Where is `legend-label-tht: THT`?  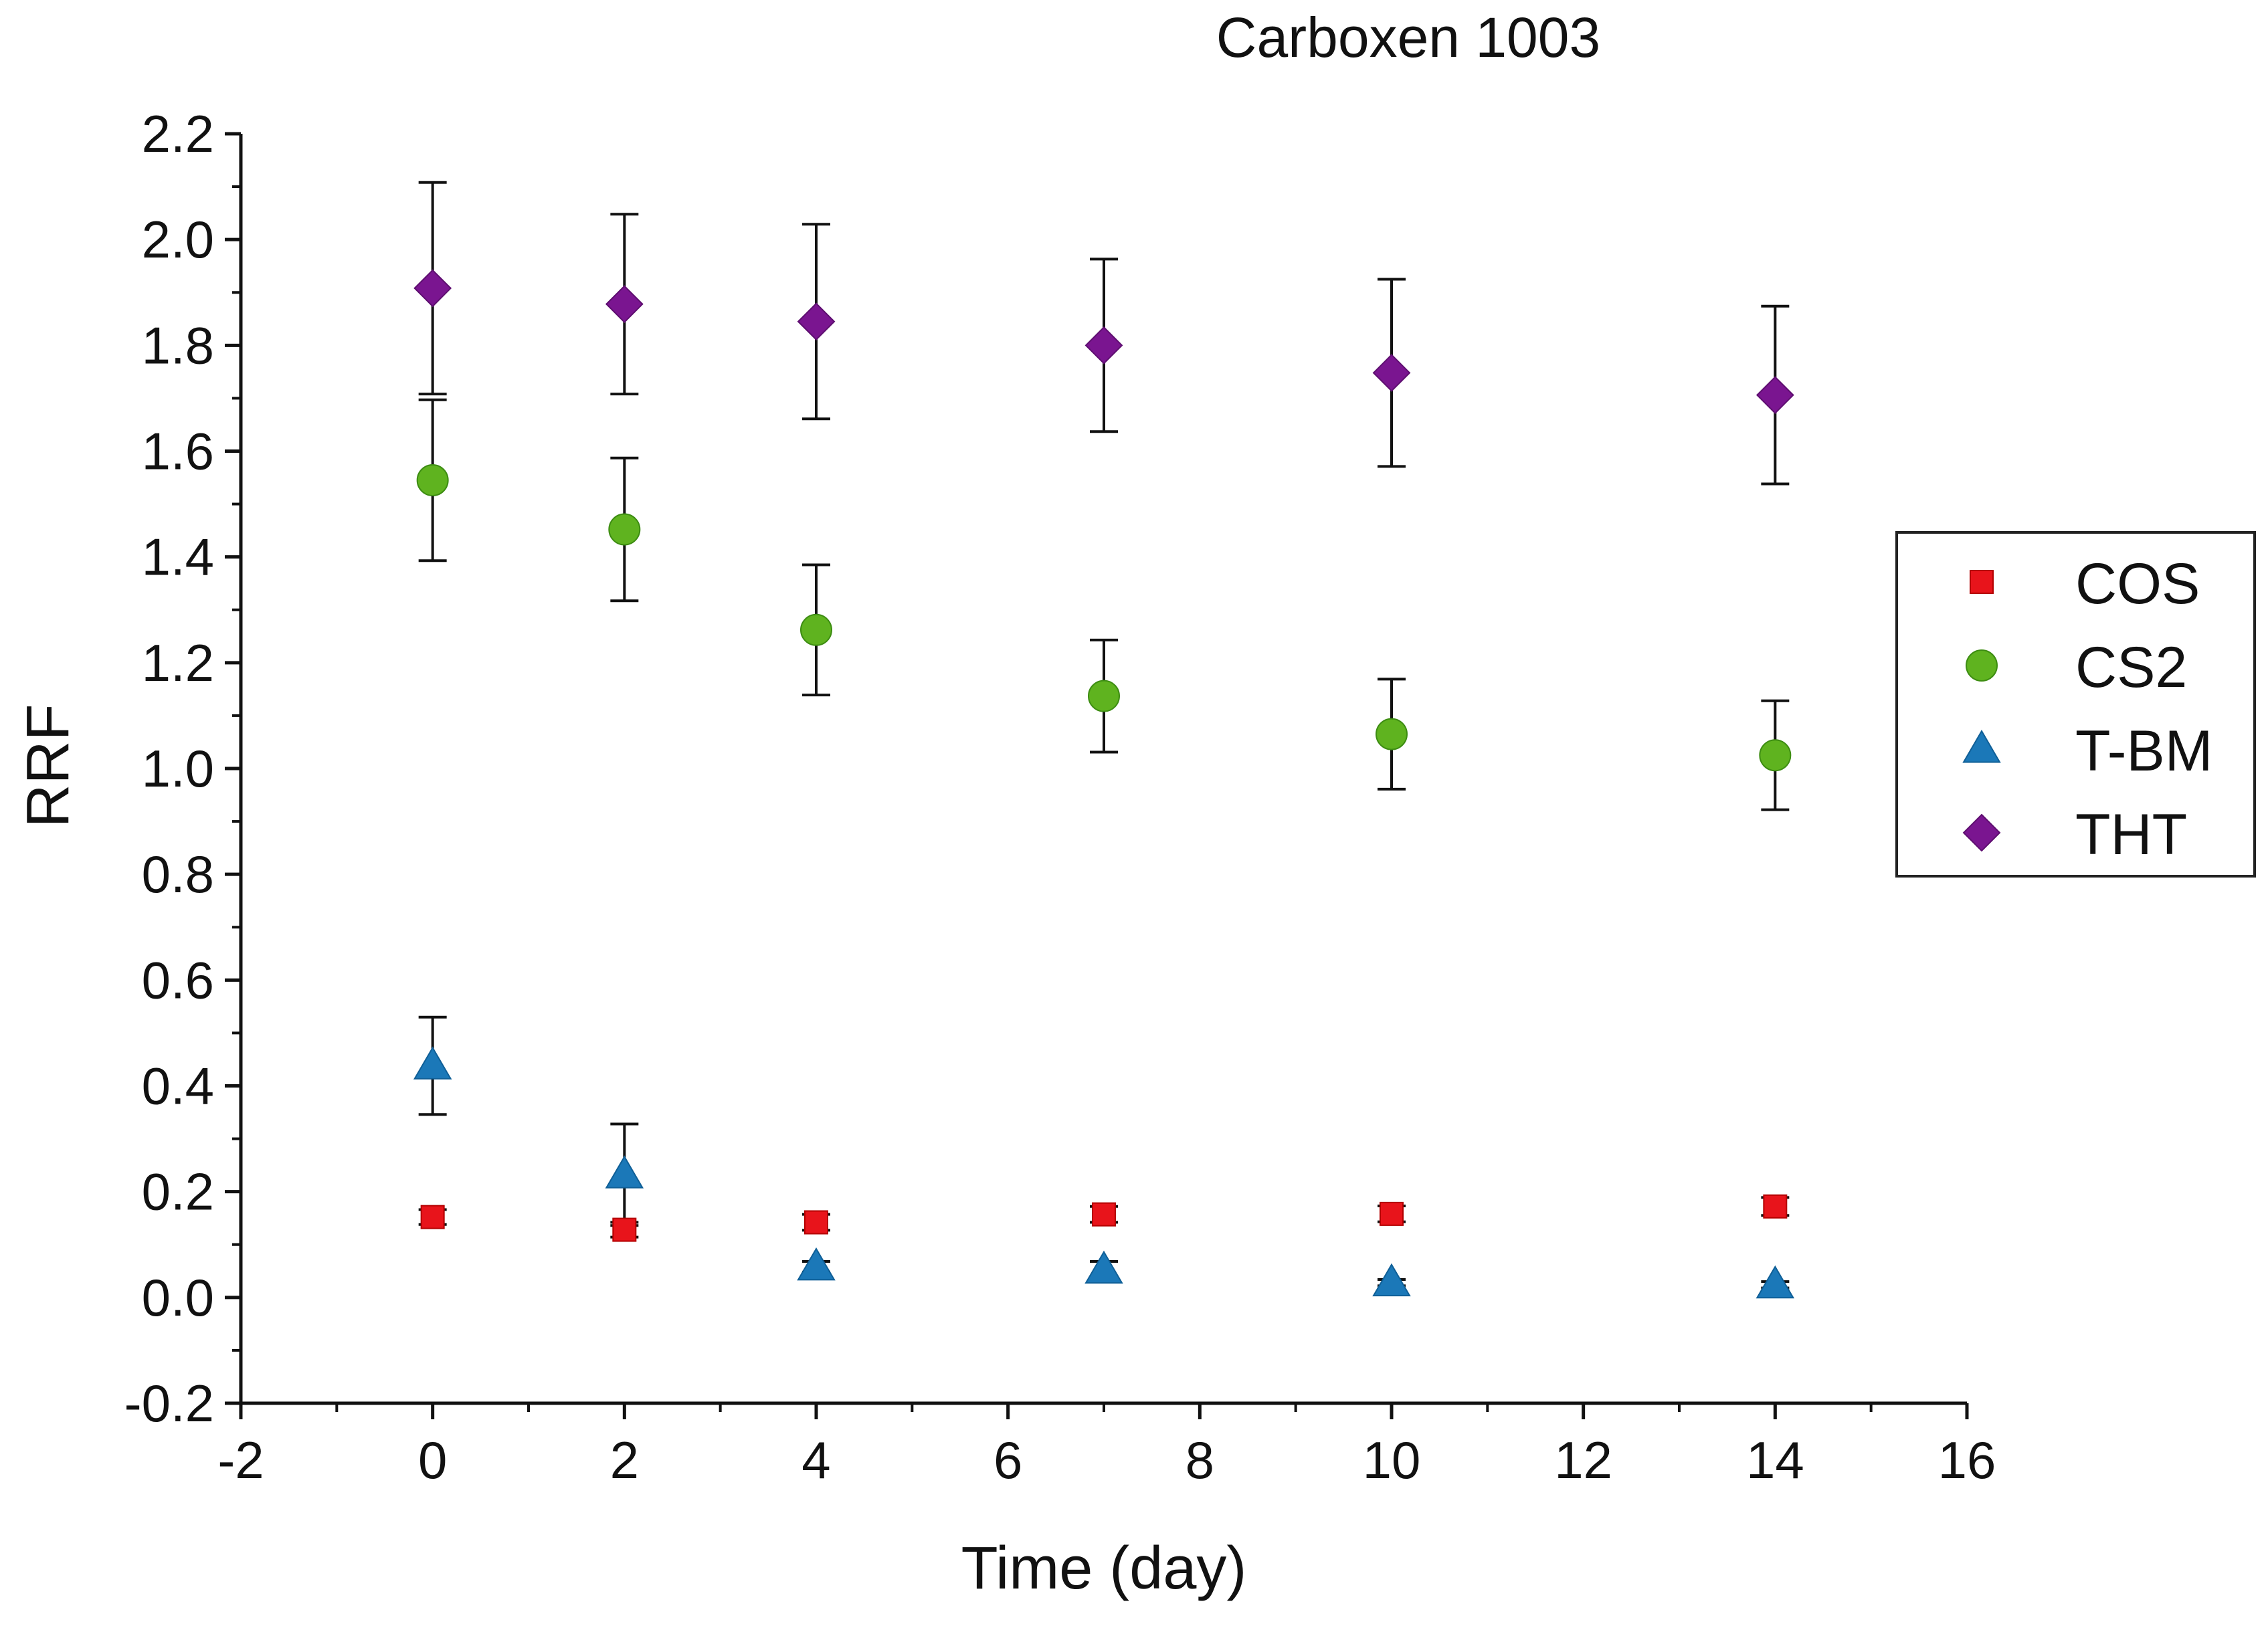 legend-label-tht: THT is located at coordinates (2131, 835).